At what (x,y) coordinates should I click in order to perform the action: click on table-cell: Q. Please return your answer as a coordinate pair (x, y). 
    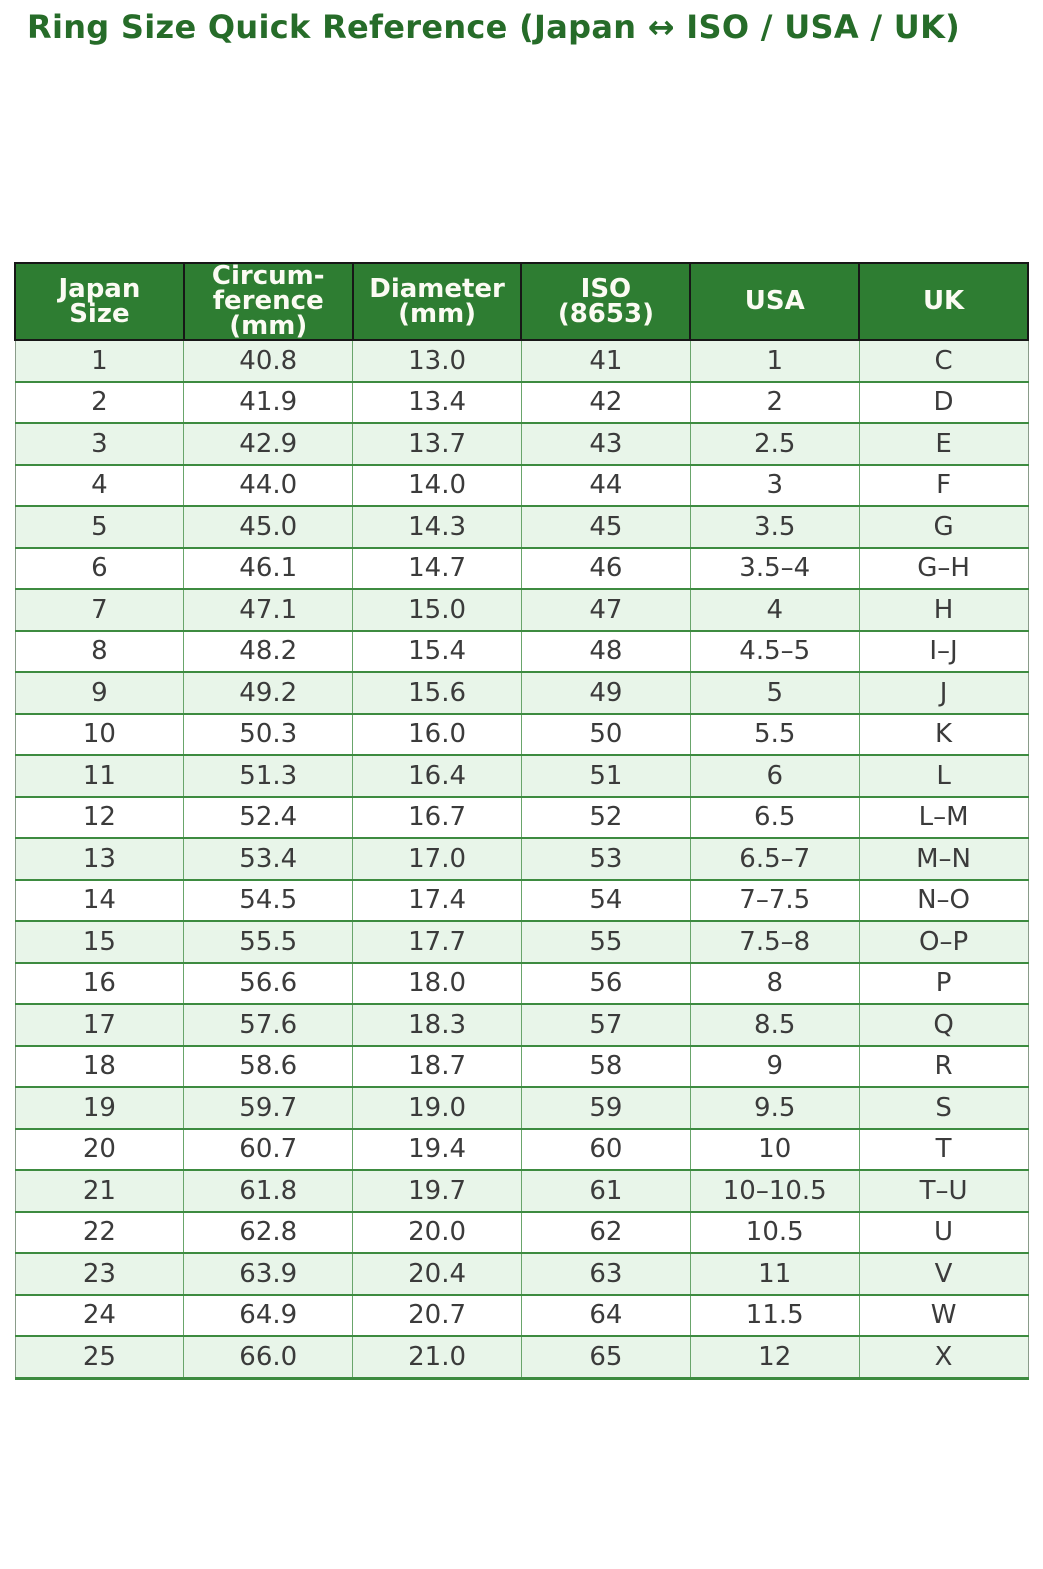
    Looking at the image, I should click on (943, 1025).